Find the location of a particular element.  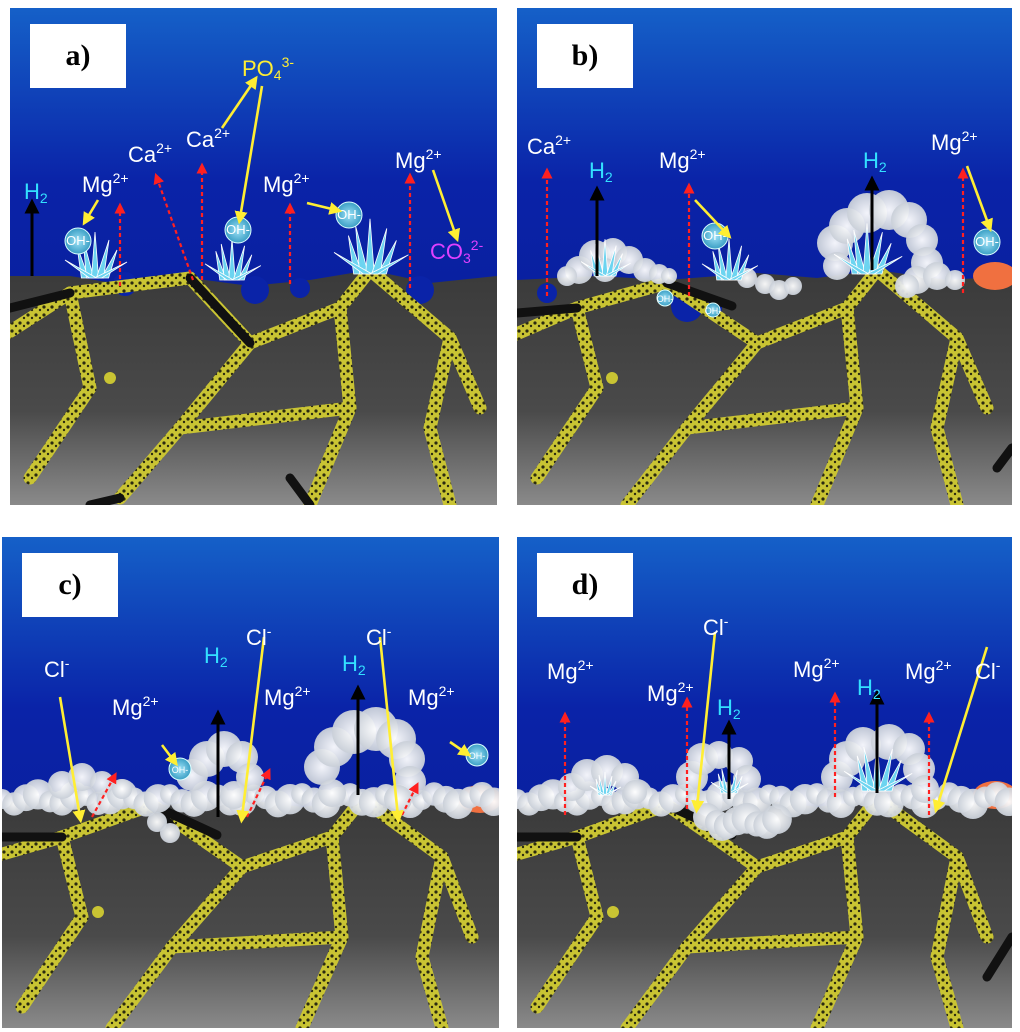

ion-label-ca1: Ca2+ is located at coordinates (150, 153).